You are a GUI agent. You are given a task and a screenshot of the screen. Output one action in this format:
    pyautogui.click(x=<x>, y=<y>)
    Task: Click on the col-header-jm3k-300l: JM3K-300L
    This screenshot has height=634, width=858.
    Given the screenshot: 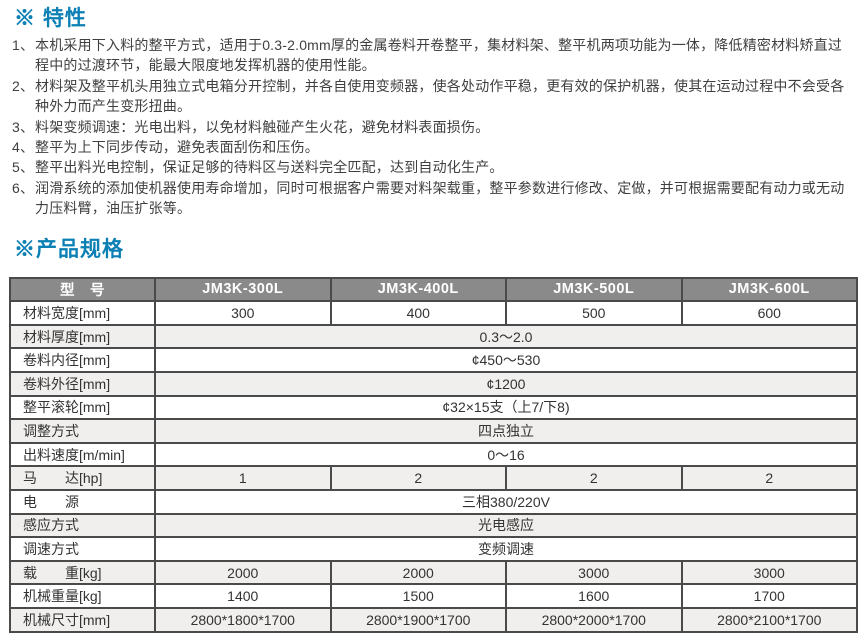 What is the action you would take?
    pyautogui.click(x=243, y=289)
    